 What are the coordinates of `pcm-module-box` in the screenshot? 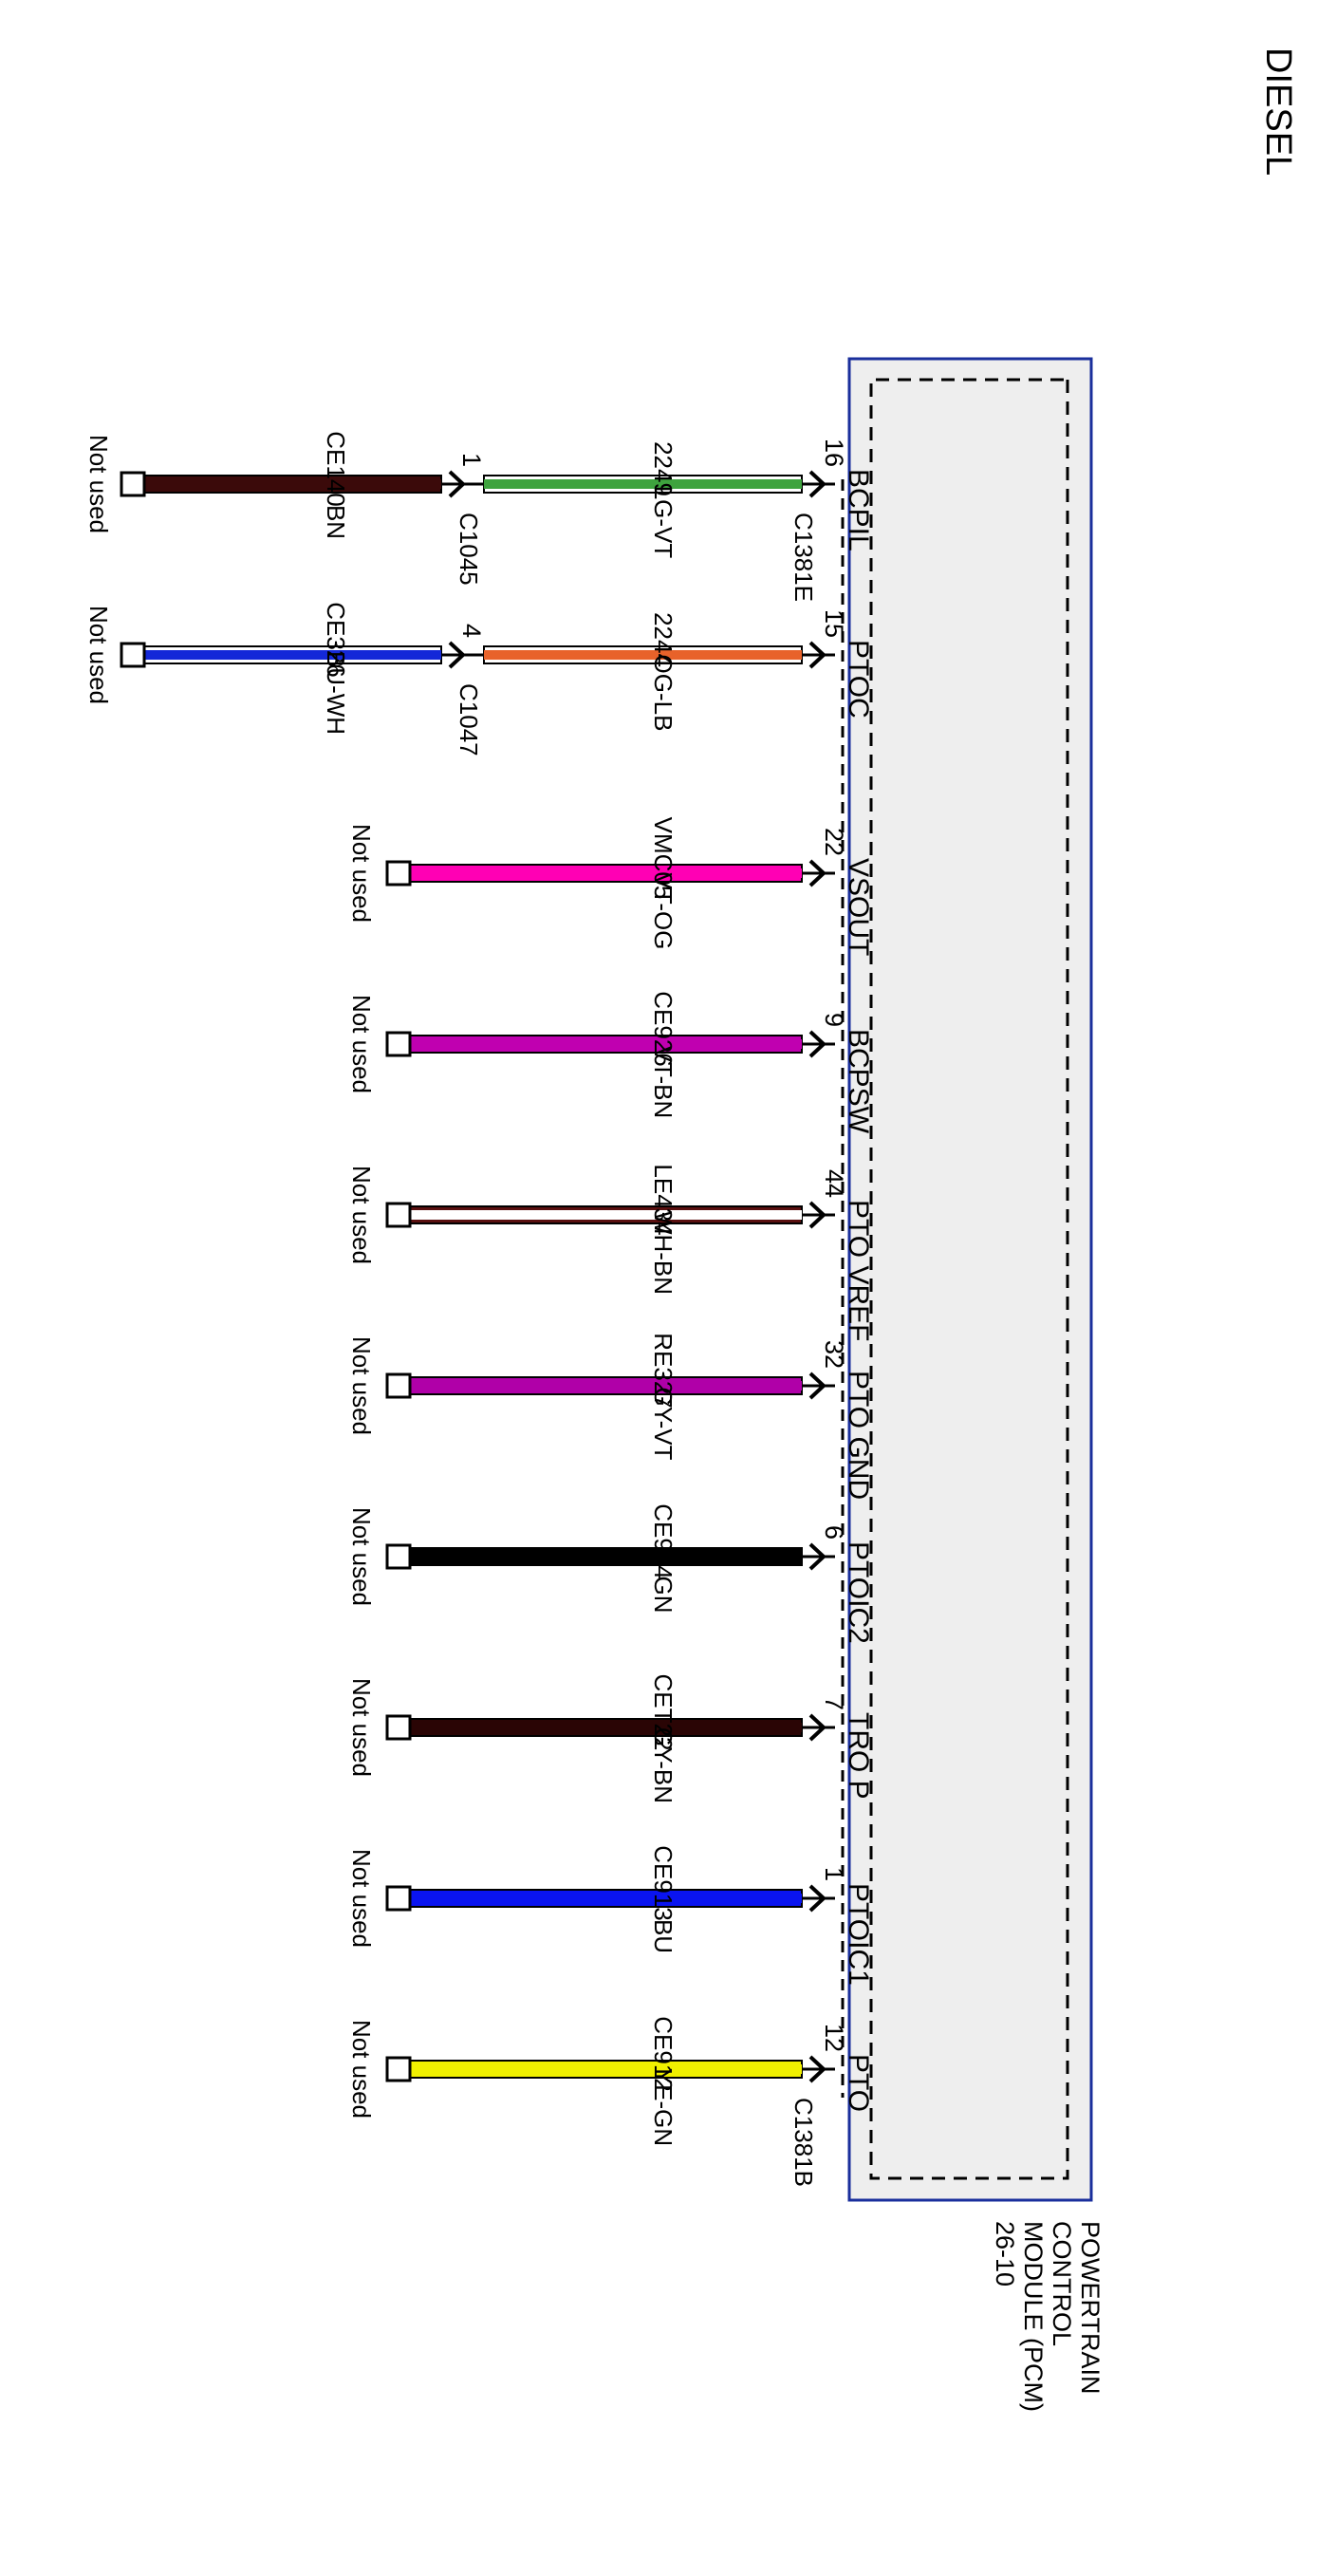 It's located at (970, 1279).